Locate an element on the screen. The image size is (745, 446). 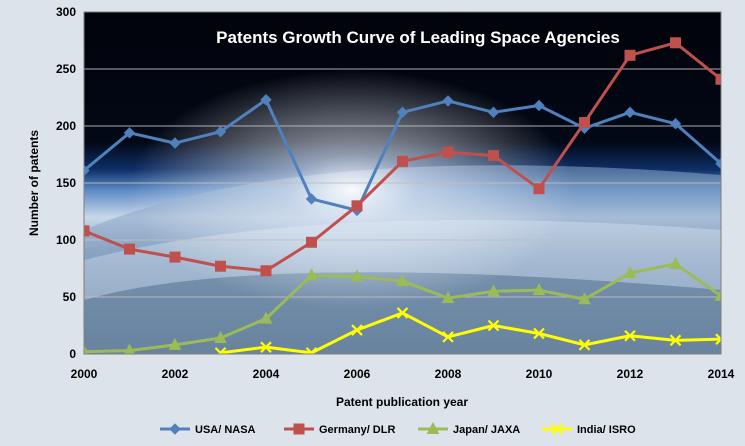
legend-item-usa-nasa: USA/ NASA is located at coordinates (208, 429).